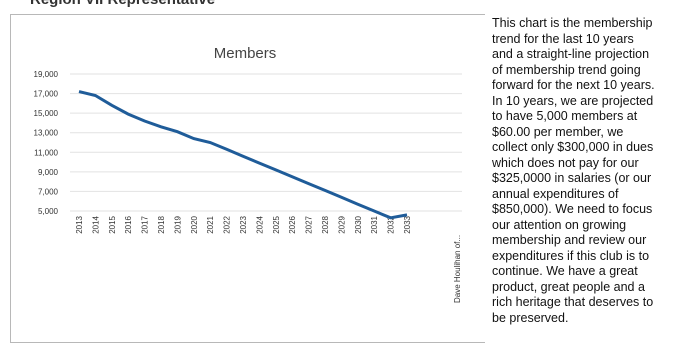  I want to click on x-tick-label: 2021, so click(210, 224).